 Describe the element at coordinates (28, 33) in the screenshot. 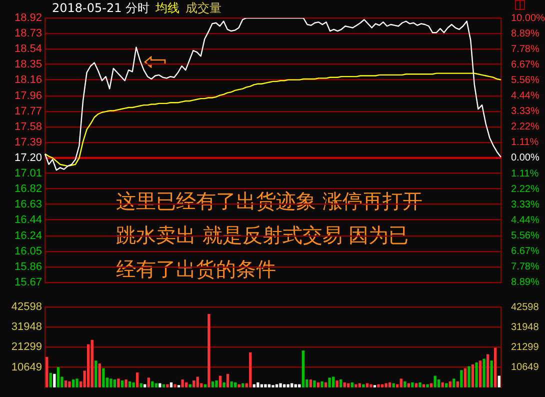

I see `y-tick-label: 18.73` at that location.